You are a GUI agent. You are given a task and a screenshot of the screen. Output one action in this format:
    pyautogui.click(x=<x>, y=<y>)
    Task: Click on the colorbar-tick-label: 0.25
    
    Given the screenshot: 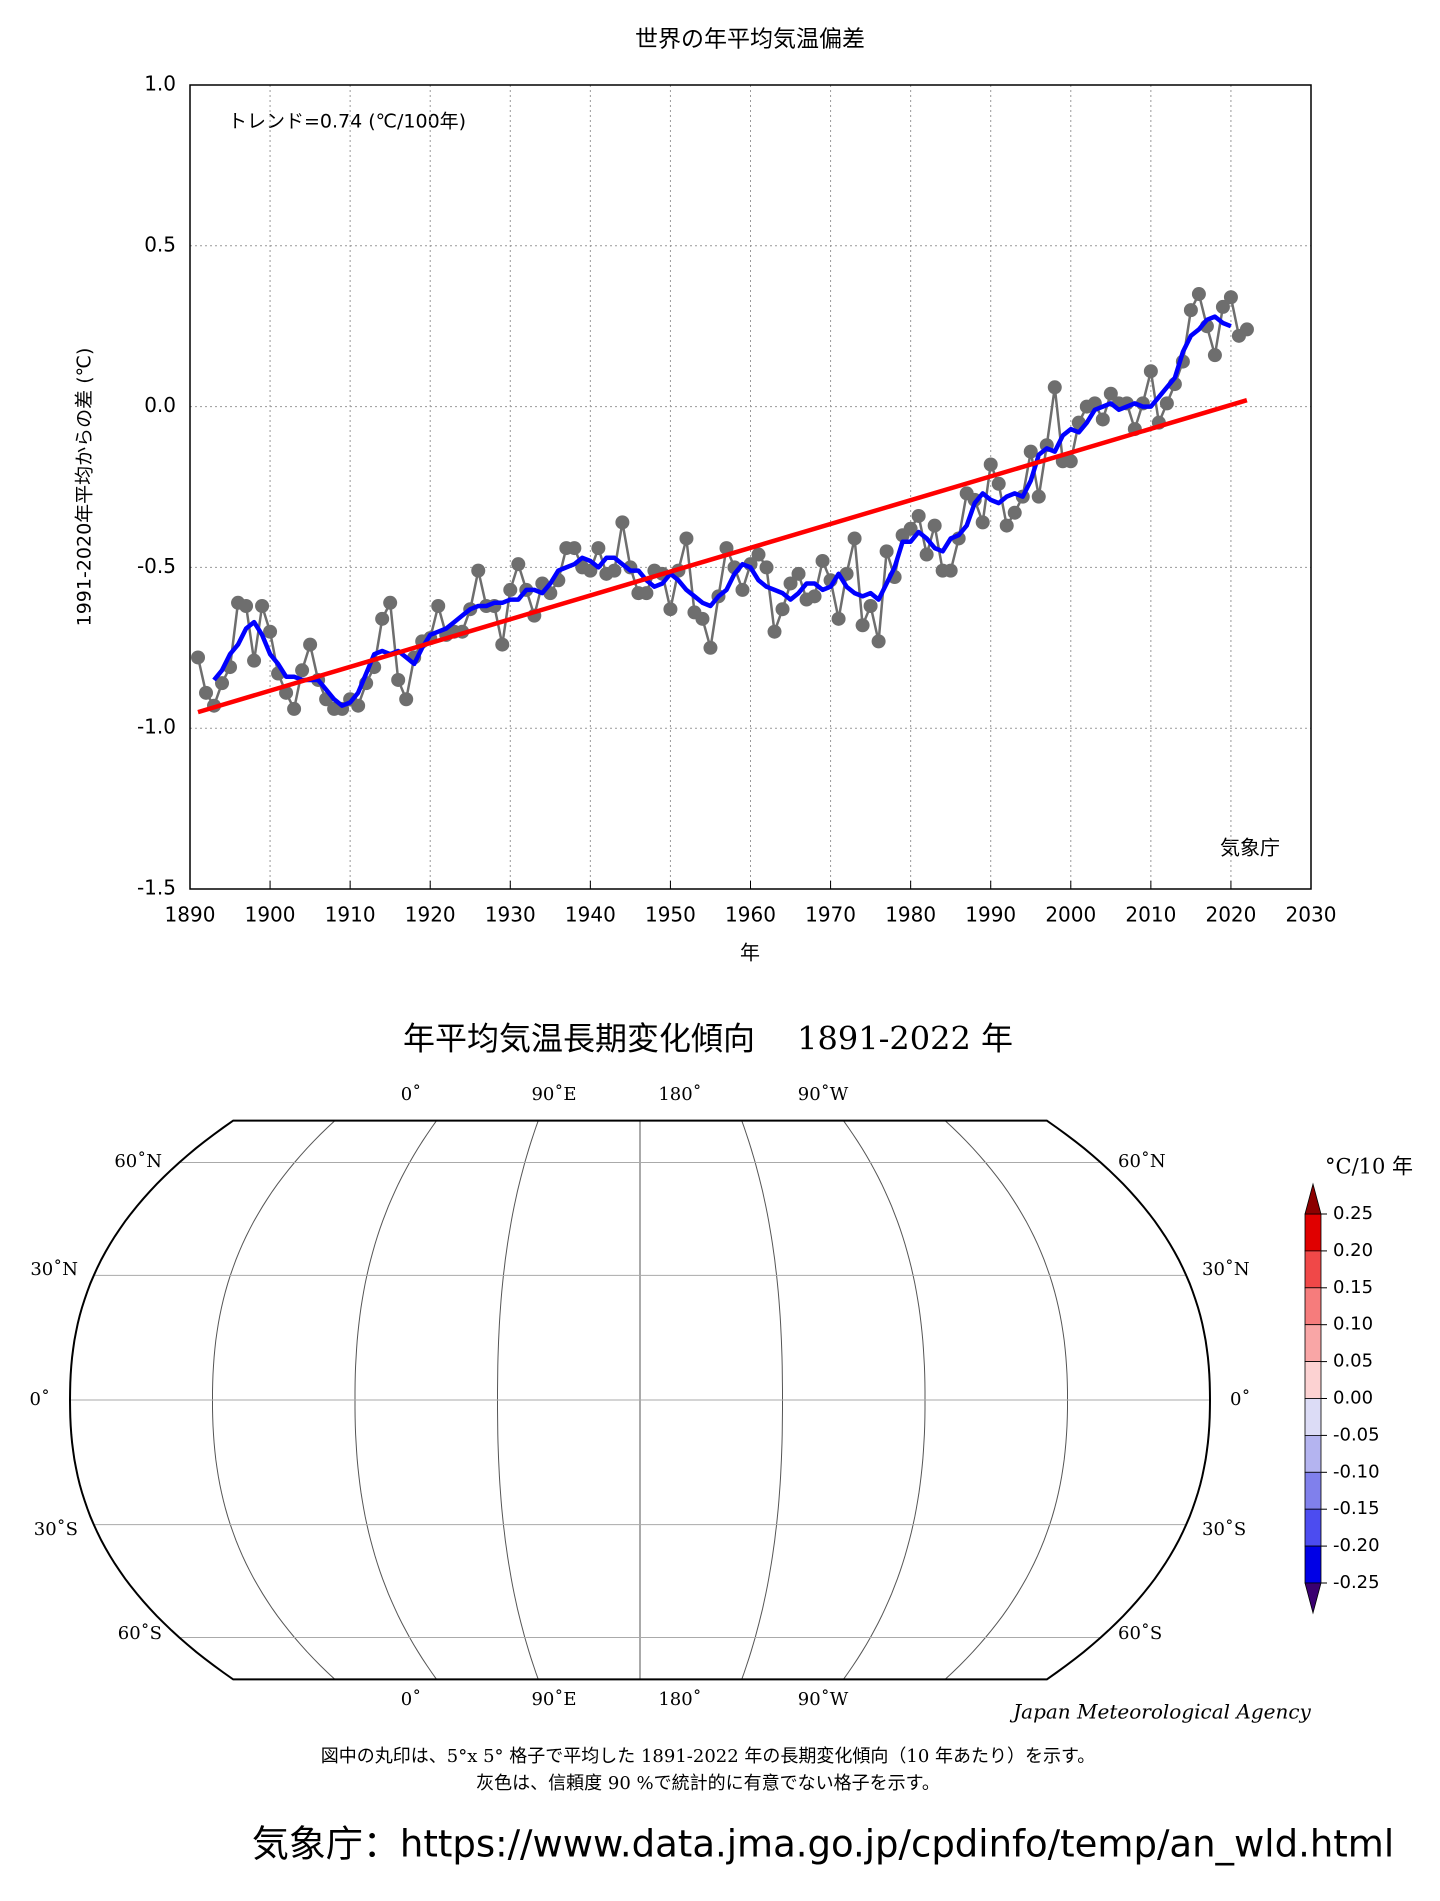 What is the action you would take?
    pyautogui.click(x=1353, y=1213)
    